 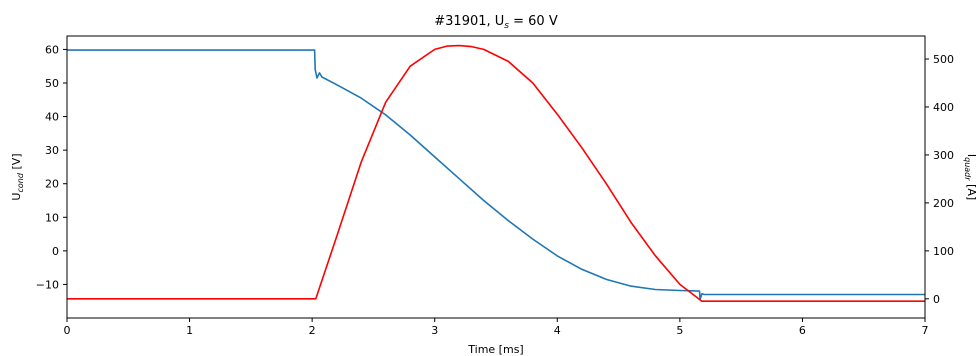 I want to click on y-right-tick-label-2: 200, so click(x=943, y=203).